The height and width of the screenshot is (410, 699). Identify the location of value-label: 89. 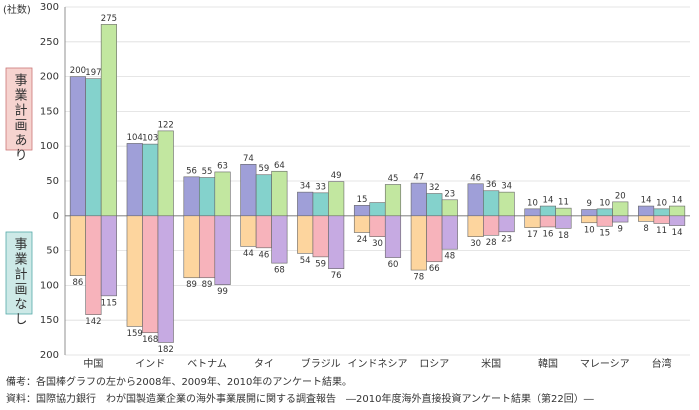
(191, 285).